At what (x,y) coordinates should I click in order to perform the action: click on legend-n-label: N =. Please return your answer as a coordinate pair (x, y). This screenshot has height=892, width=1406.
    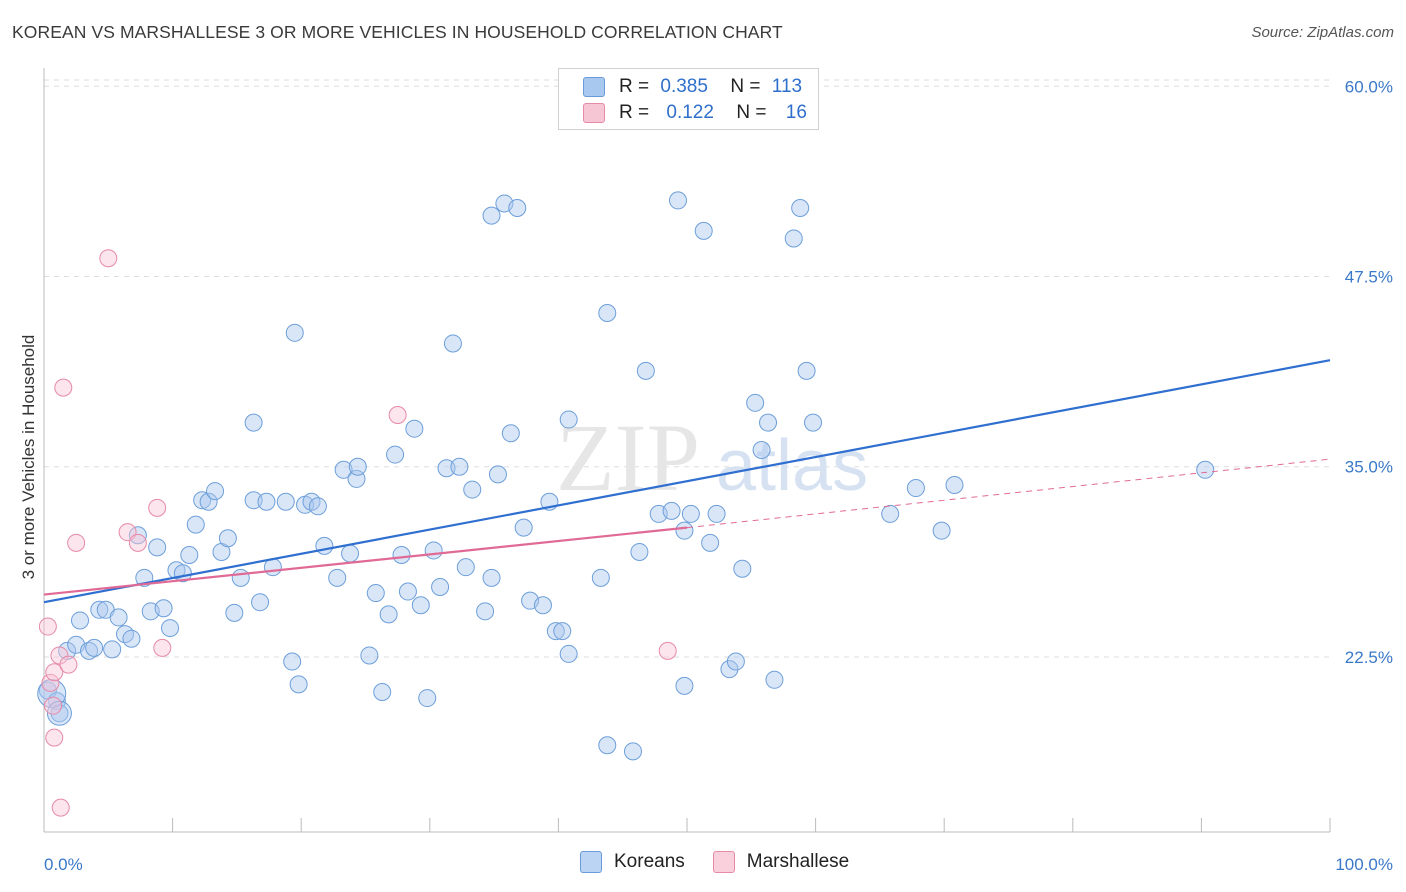
    Looking at the image, I should click on (745, 86).